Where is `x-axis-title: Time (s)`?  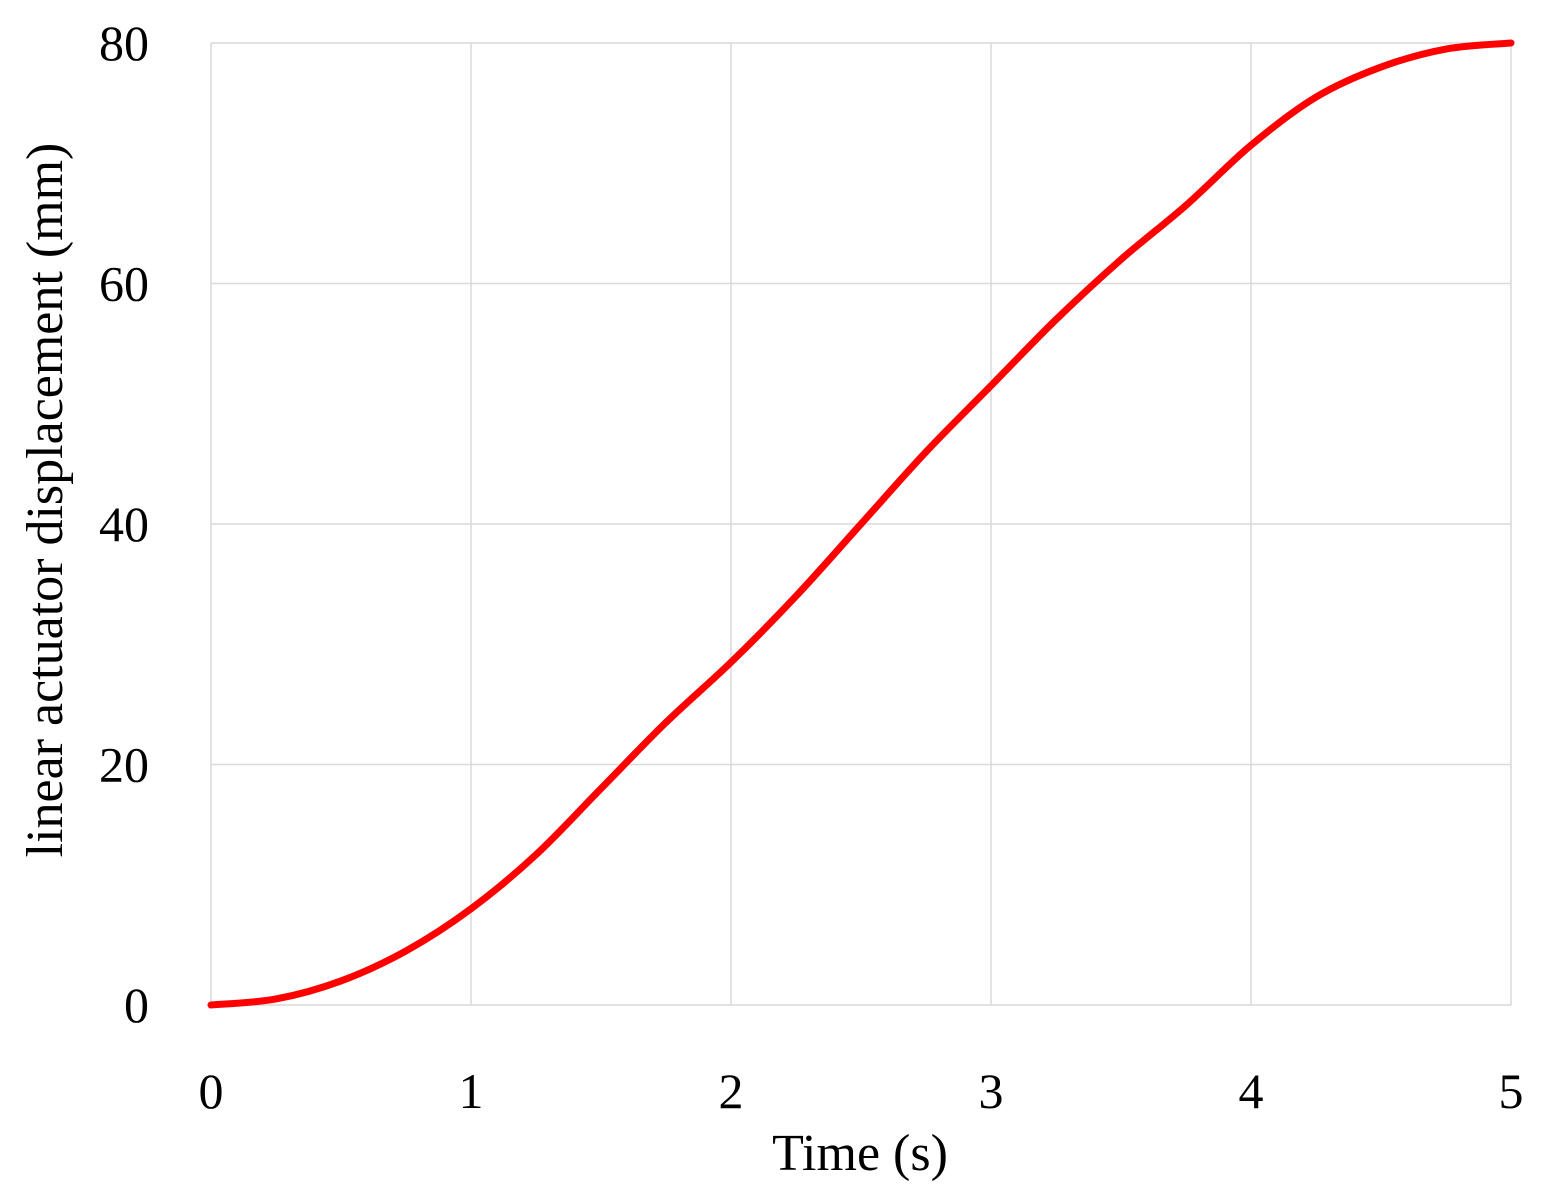 x-axis-title: Time (s) is located at coordinates (860, 1153).